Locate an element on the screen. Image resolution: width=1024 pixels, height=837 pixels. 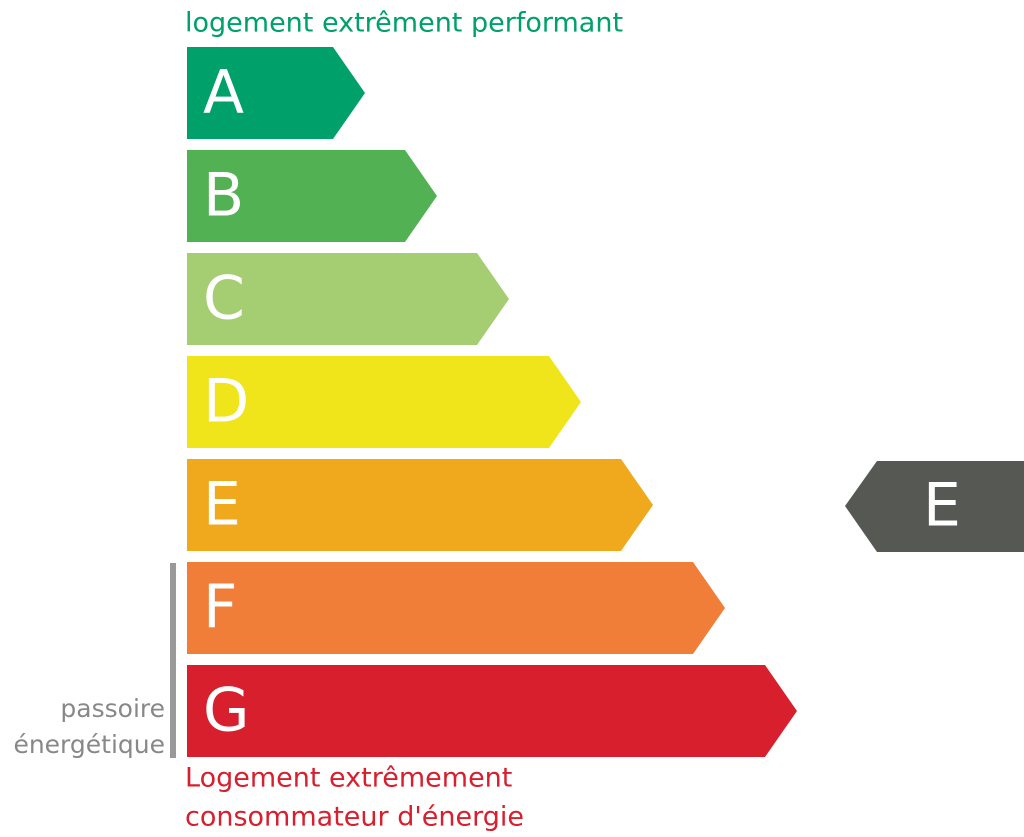
indicator-letter: E is located at coordinates (942, 506).